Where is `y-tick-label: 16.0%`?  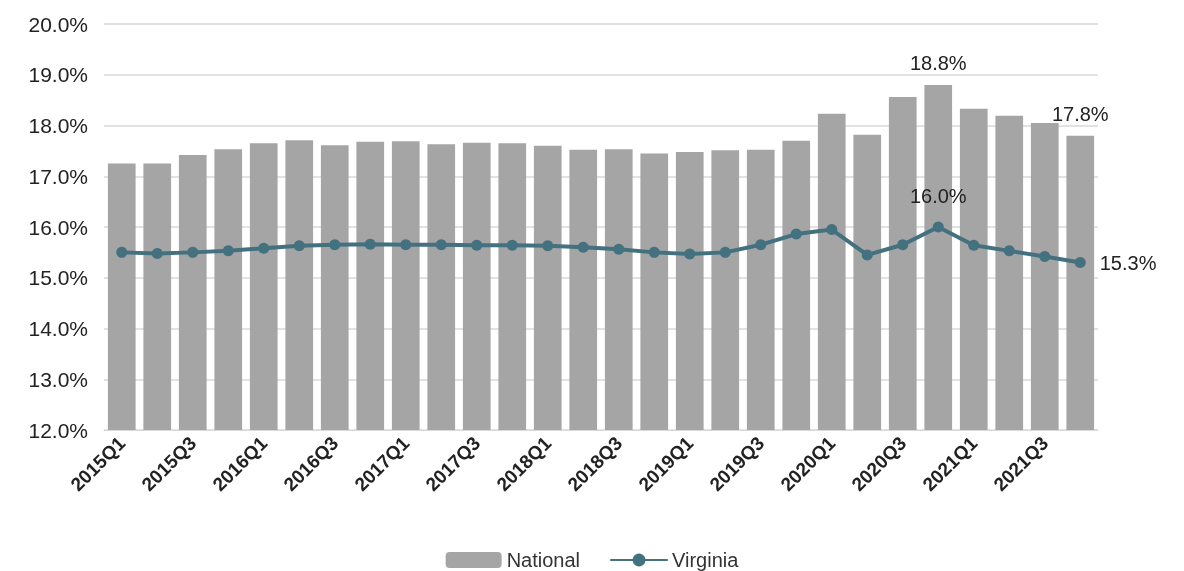
y-tick-label: 16.0% is located at coordinates (58, 227).